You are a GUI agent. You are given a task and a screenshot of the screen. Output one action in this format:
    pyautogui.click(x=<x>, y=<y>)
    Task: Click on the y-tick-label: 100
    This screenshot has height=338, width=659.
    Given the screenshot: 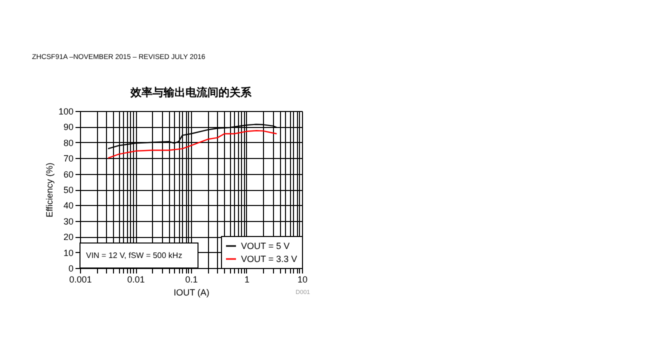 What is the action you would take?
    pyautogui.click(x=66, y=111)
    